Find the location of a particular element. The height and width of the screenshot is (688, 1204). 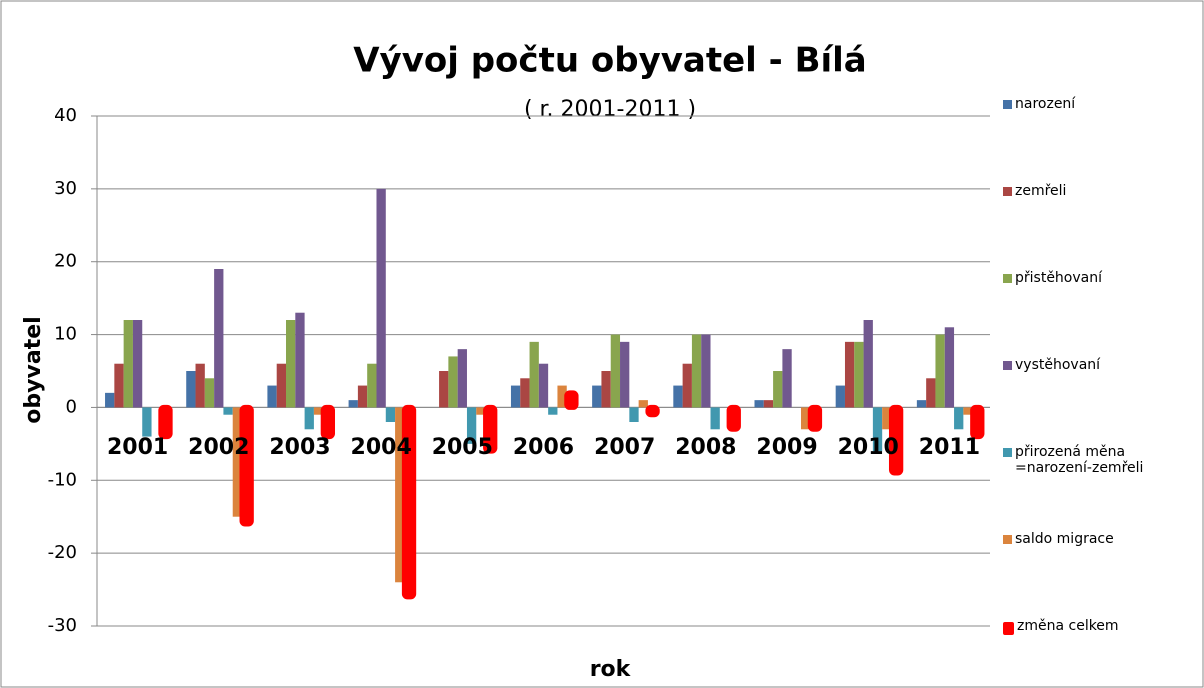

legend-label: vystěhovaní is located at coordinates (1058, 365).